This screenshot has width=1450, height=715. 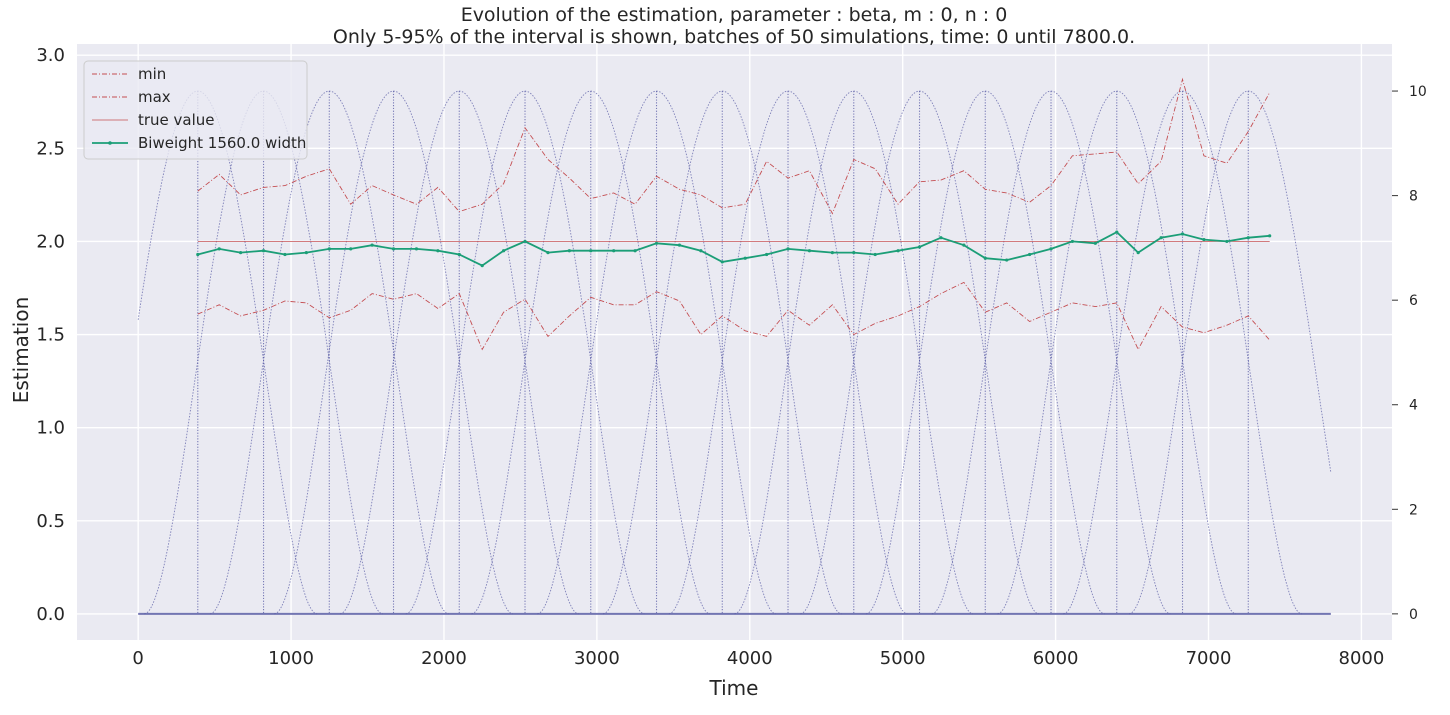 I want to click on x-tick-label: 0, so click(x=137, y=658).